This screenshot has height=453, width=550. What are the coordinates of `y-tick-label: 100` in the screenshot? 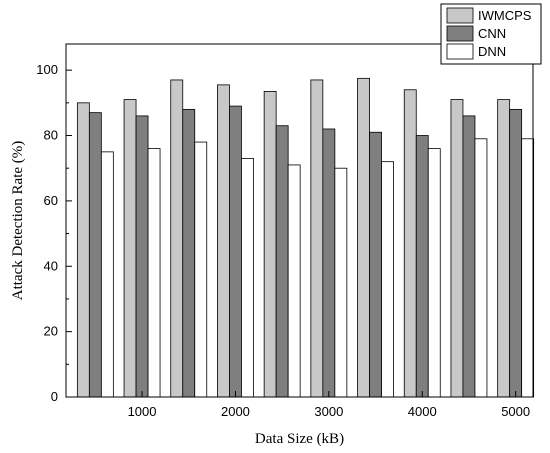 It's located at (47, 69).